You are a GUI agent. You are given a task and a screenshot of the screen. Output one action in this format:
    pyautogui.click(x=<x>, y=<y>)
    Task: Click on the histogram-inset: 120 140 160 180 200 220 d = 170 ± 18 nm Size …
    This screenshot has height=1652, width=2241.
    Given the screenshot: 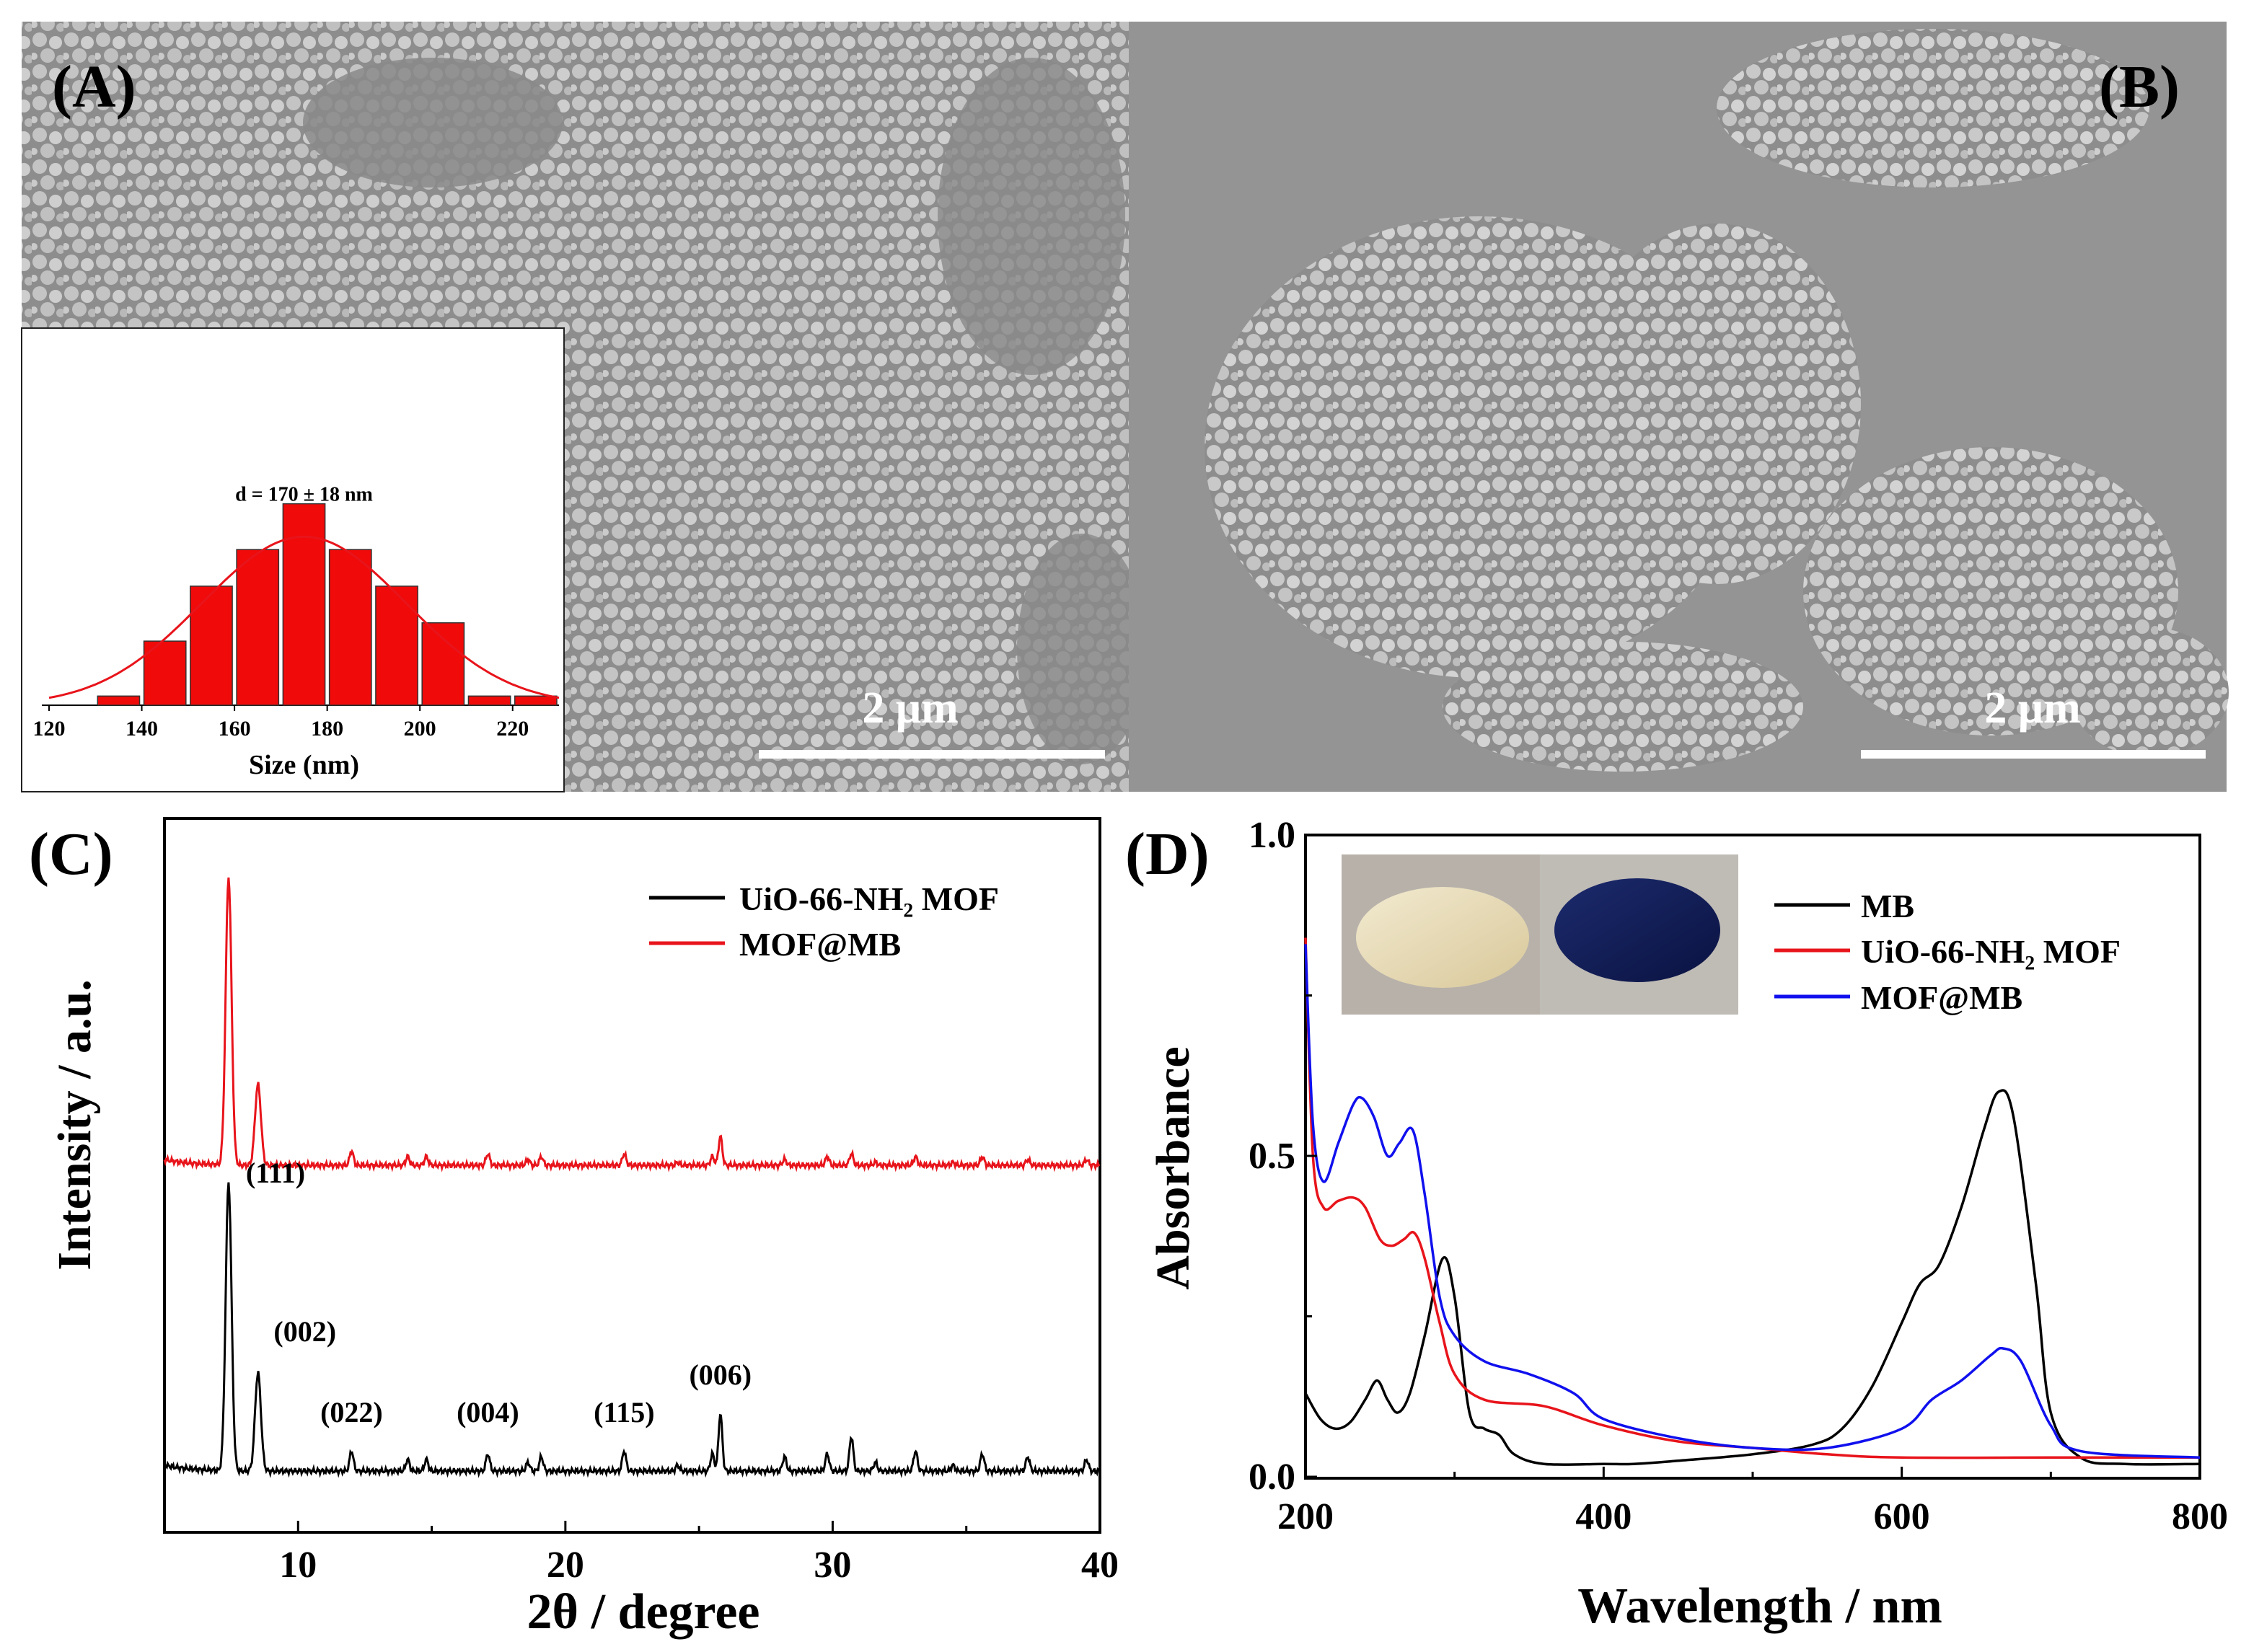 What is the action you would take?
    pyautogui.click(x=293, y=559)
    